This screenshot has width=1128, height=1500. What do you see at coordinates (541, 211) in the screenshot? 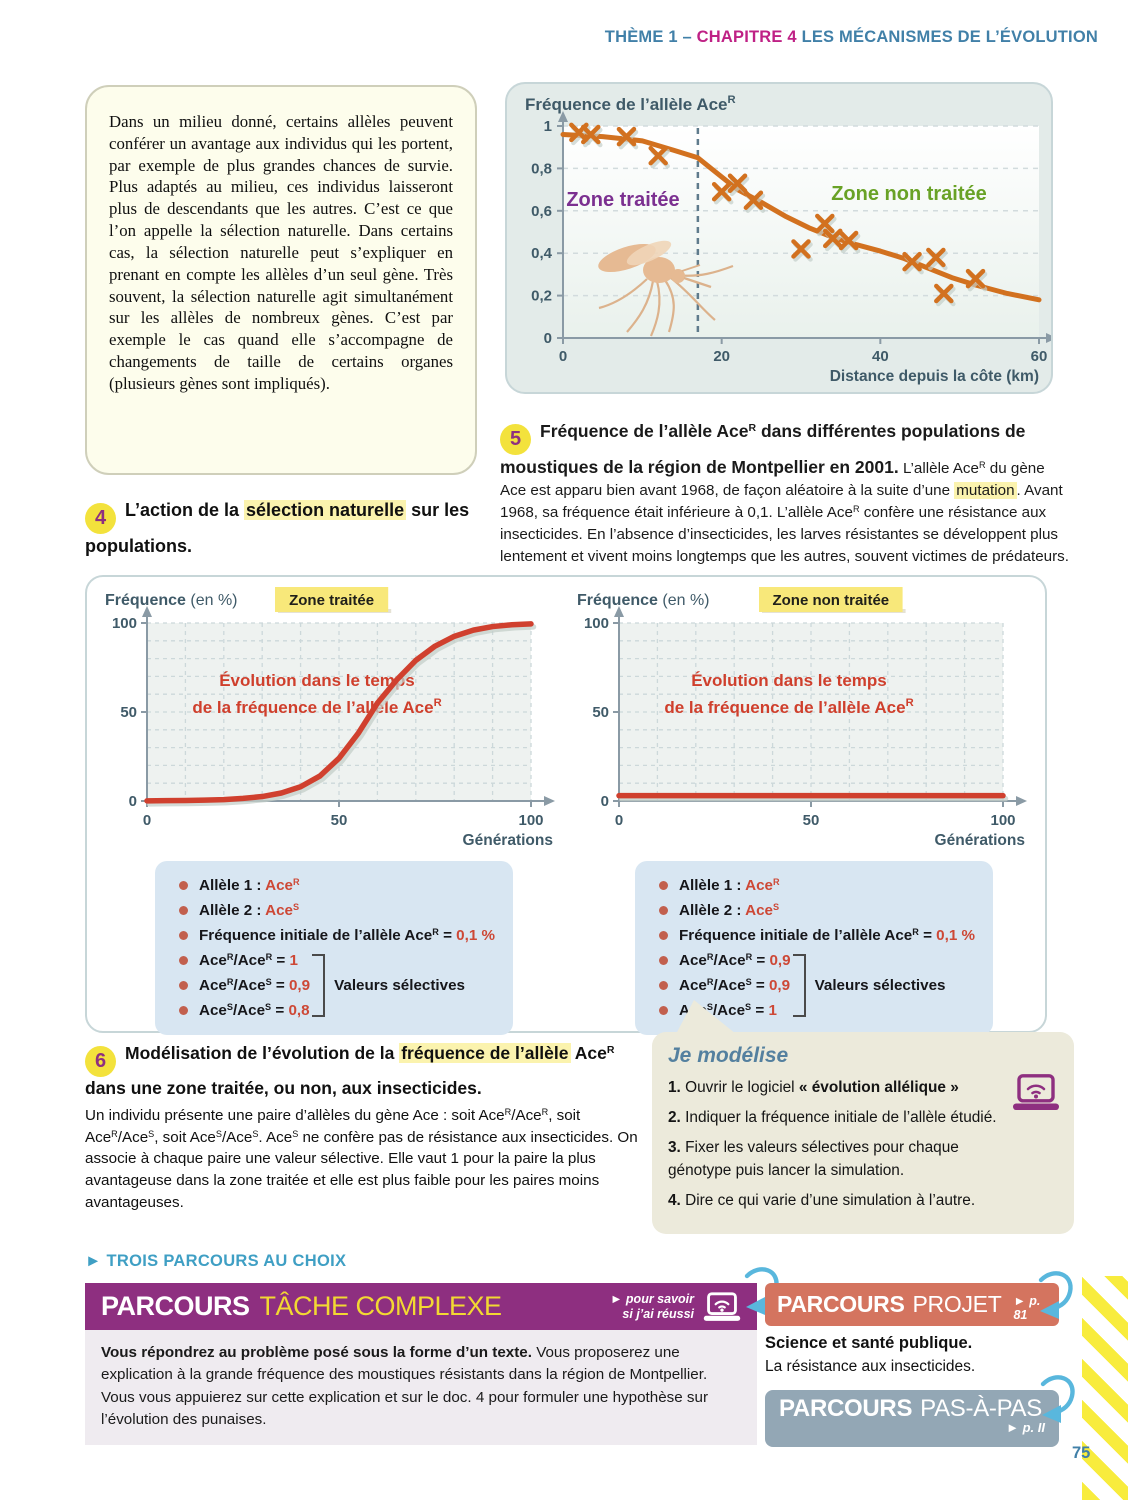
I see `svg-text: 0,6` at bounding box center [541, 211].